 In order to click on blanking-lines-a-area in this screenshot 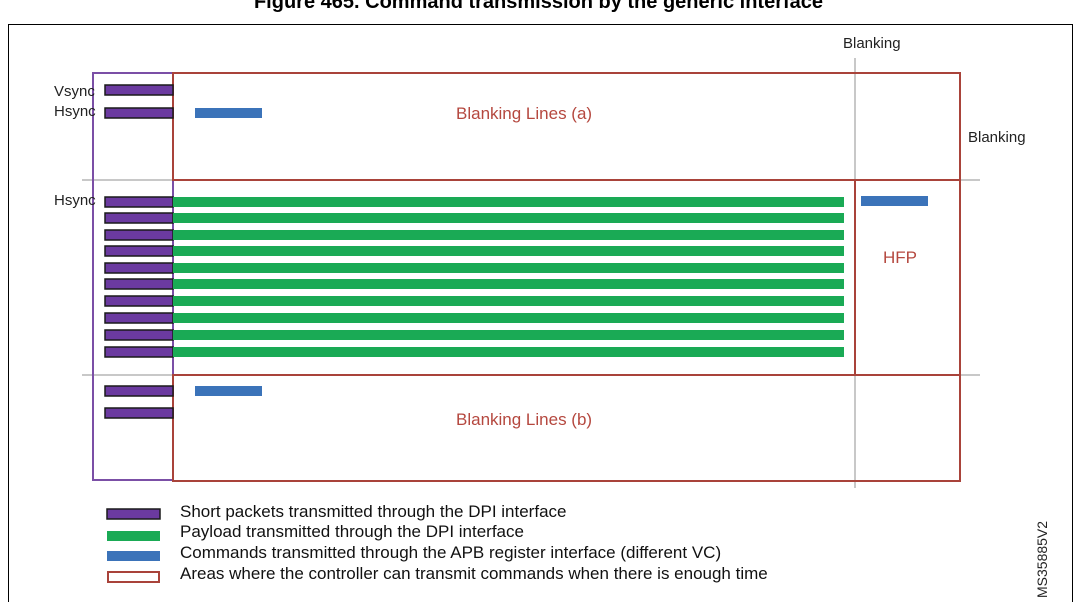, I will do `click(566, 126)`.